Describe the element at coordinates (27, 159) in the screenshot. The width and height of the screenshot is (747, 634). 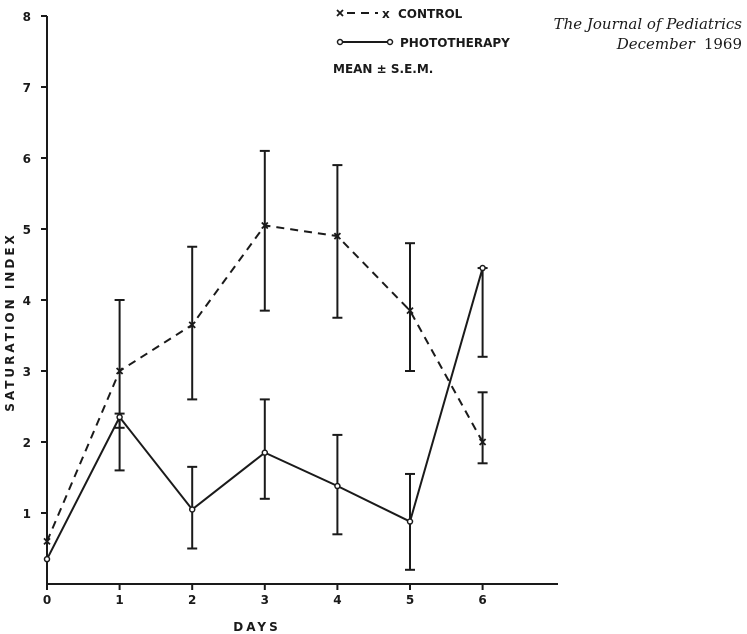
I see `y-tick-label-6: 6` at that location.